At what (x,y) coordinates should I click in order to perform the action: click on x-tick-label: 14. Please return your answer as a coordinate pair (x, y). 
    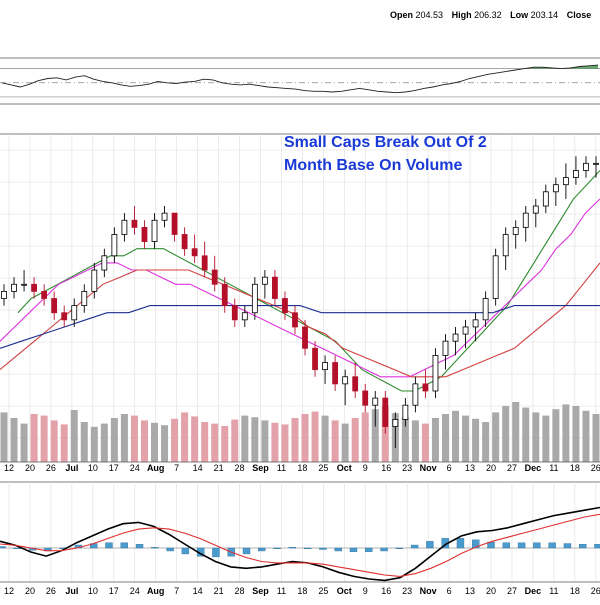
    Looking at the image, I should click on (198, 468).